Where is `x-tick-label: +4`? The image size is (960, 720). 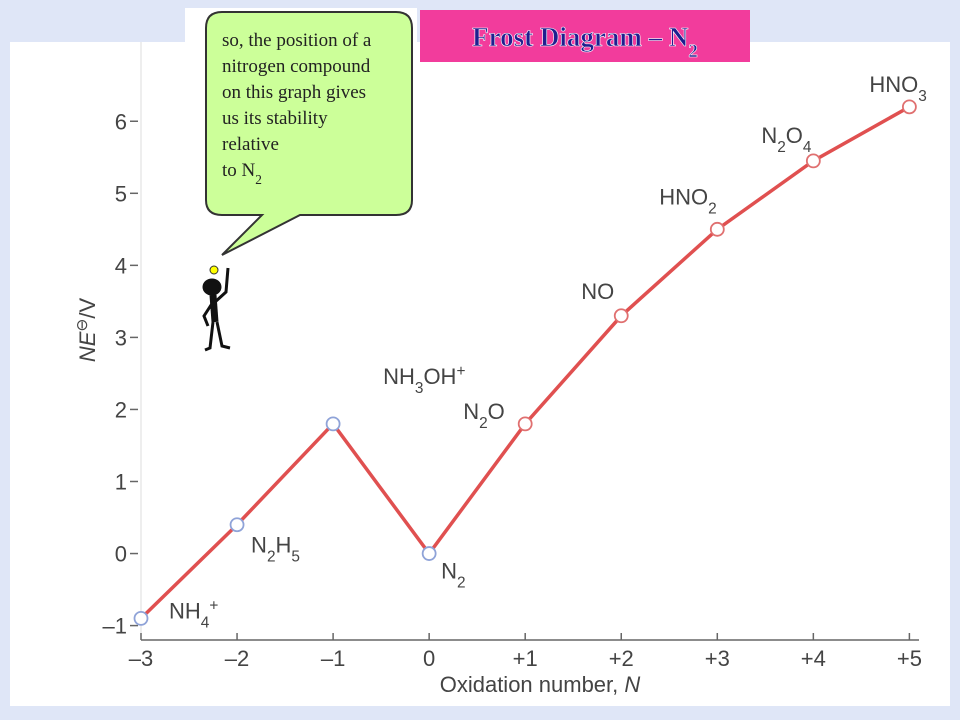
x-tick-label: +4 is located at coordinates (813, 658).